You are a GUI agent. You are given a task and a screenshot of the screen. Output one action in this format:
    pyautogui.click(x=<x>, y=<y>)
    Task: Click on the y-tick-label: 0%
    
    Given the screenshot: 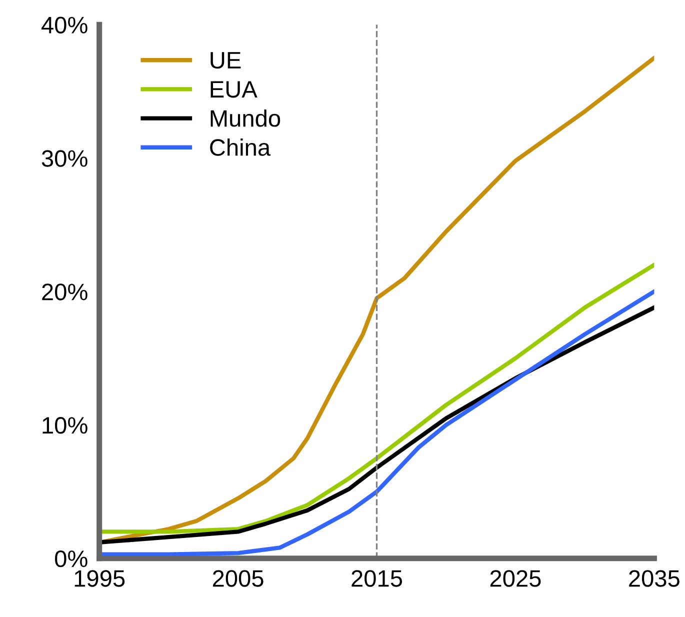 What is the action you would take?
    pyautogui.click(x=71, y=559)
    